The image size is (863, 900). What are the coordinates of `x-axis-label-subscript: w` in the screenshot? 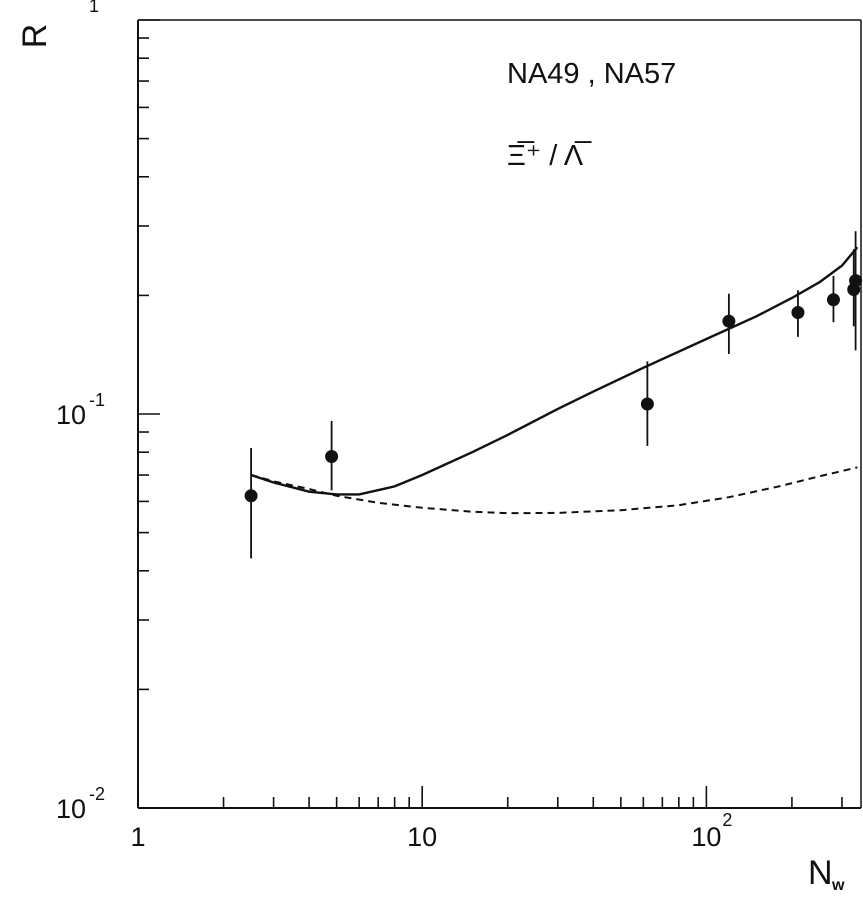 It's located at (838, 885).